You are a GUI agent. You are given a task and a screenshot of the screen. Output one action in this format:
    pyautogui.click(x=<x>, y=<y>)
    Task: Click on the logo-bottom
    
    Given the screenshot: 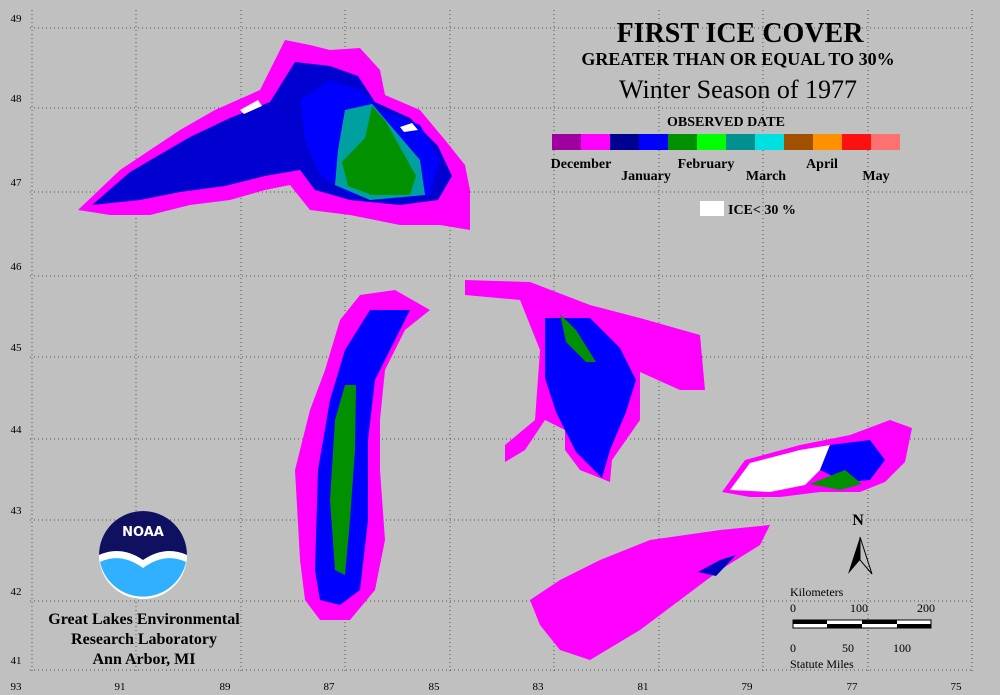 What is the action you would take?
    pyautogui.click(x=143, y=577)
    